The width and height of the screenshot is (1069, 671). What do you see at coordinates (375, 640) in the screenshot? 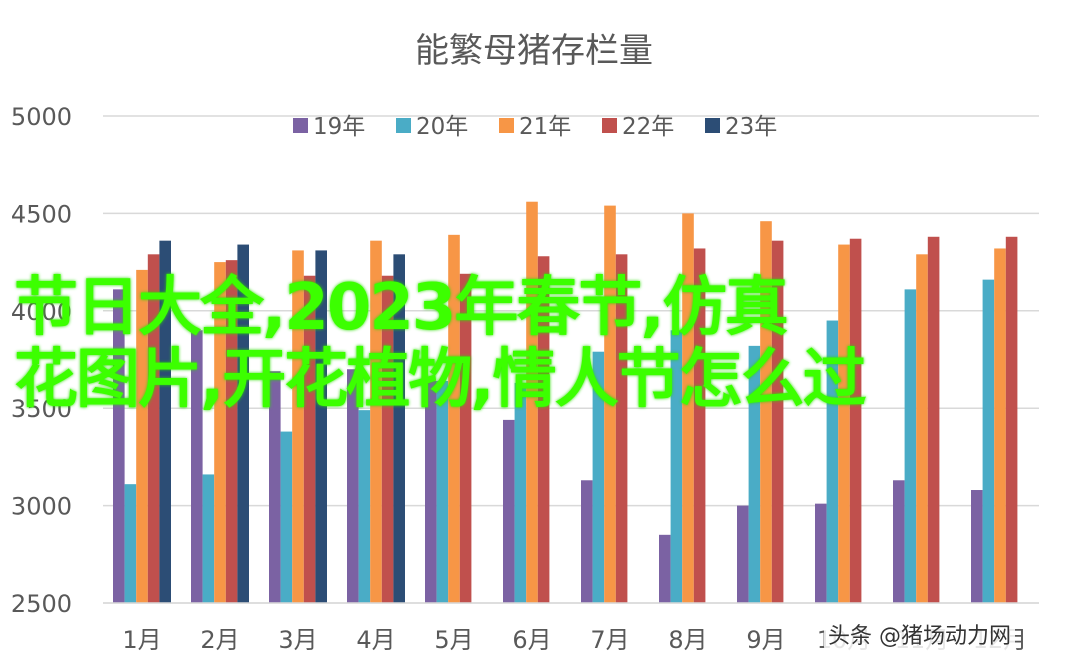
I see `x-tick-label: 4月` at bounding box center [375, 640].